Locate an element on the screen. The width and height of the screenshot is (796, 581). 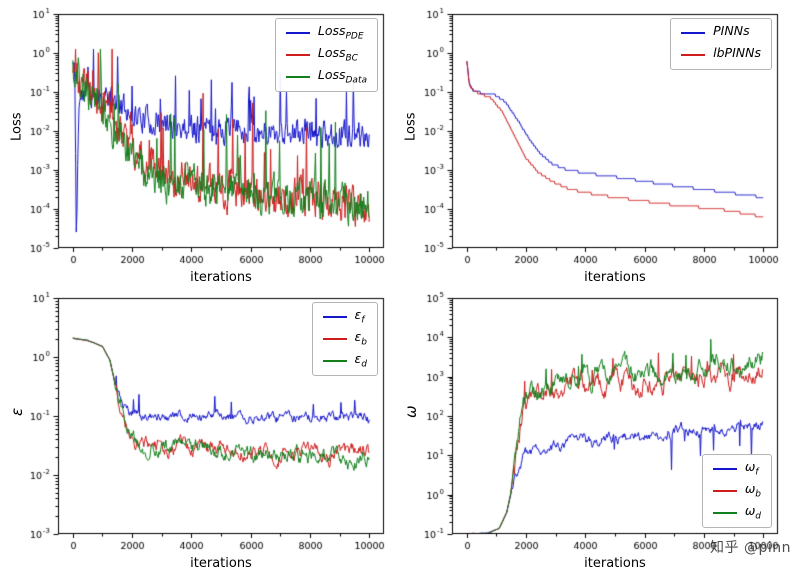
legend-label-omega-b: ωb is located at coordinates (752, 490).